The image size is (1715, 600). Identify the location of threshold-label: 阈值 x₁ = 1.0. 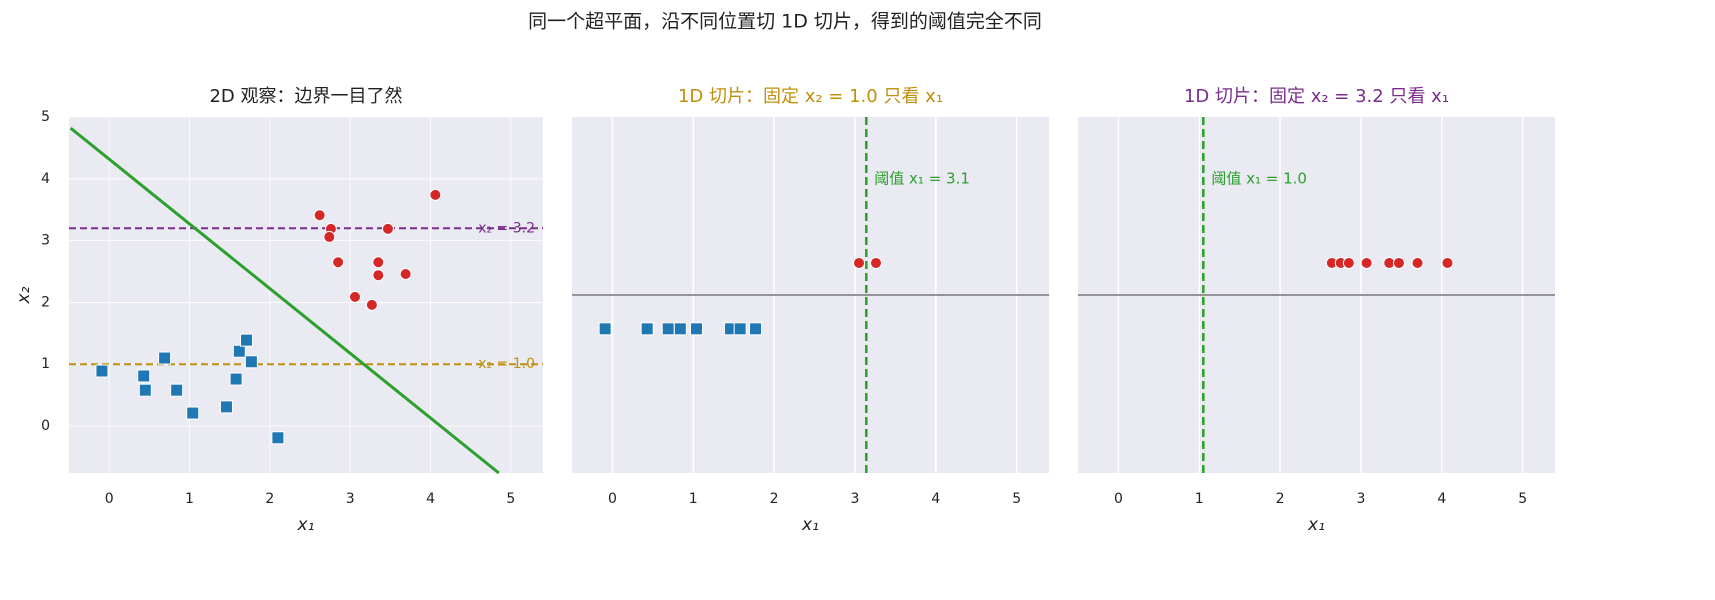
(1259, 179).